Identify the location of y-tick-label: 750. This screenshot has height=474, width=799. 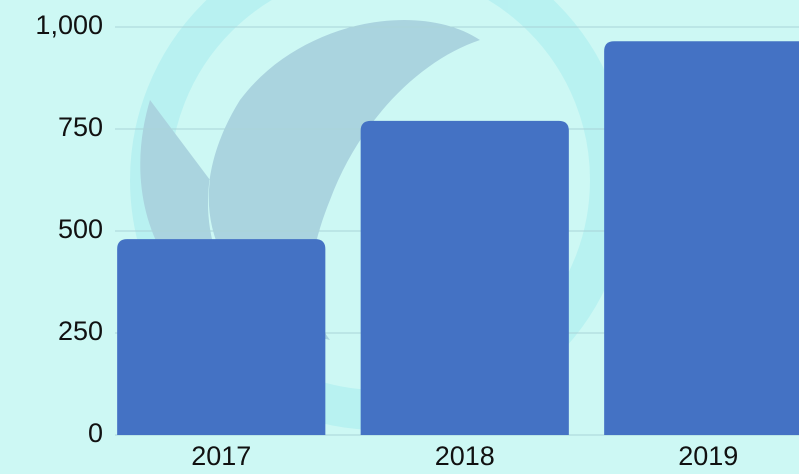
(80, 127).